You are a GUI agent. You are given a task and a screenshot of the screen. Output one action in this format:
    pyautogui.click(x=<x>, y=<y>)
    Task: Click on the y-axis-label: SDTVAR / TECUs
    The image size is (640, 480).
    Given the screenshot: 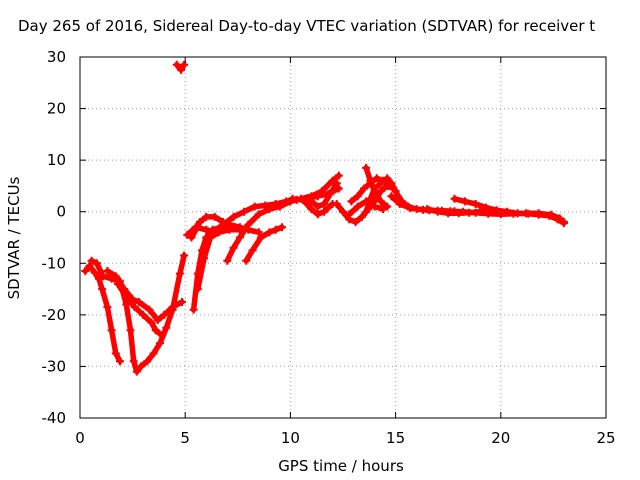 What is the action you would take?
    pyautogui.click(x=14, y=237)
    